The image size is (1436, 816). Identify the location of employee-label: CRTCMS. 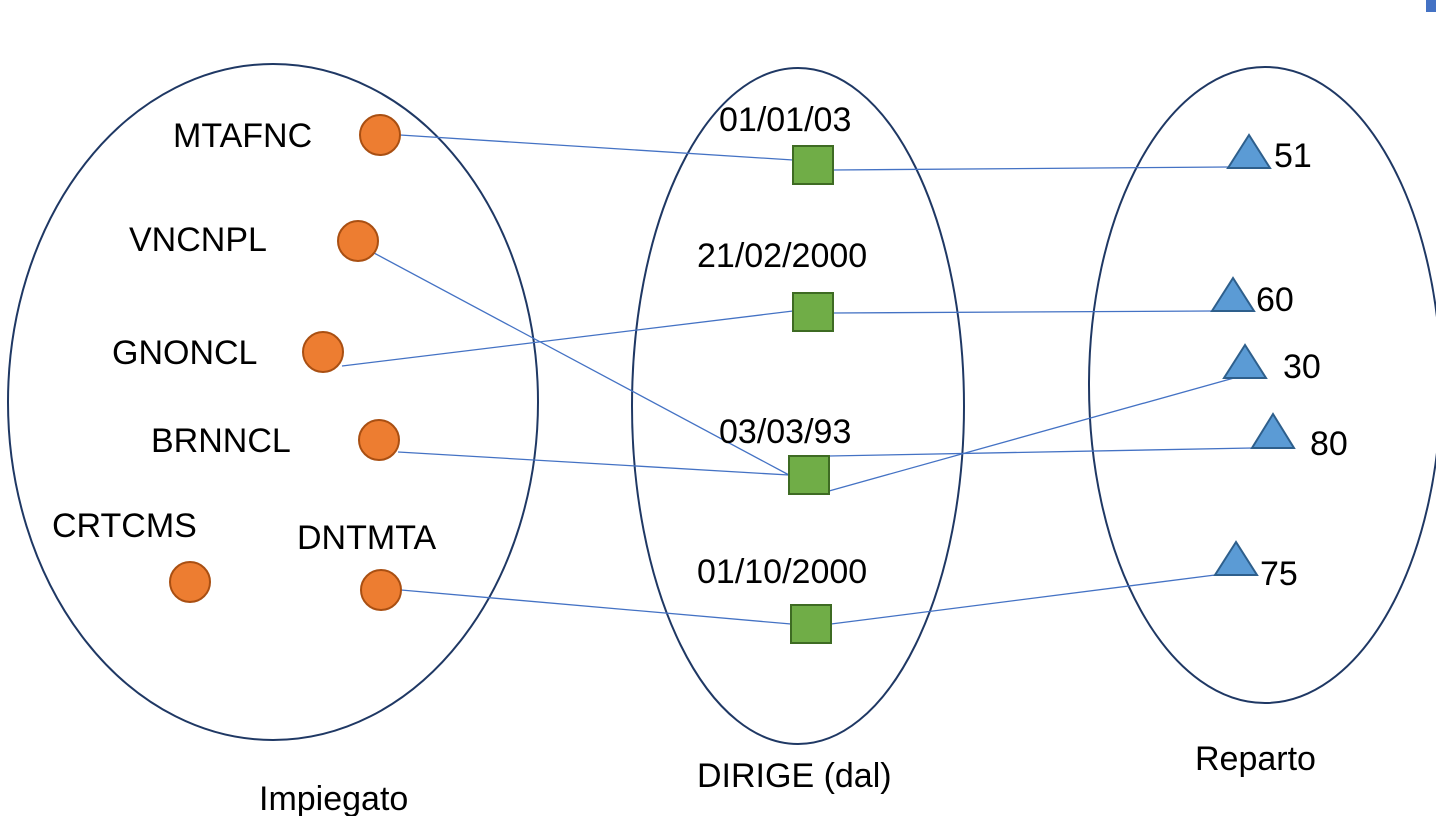
(124, 526).